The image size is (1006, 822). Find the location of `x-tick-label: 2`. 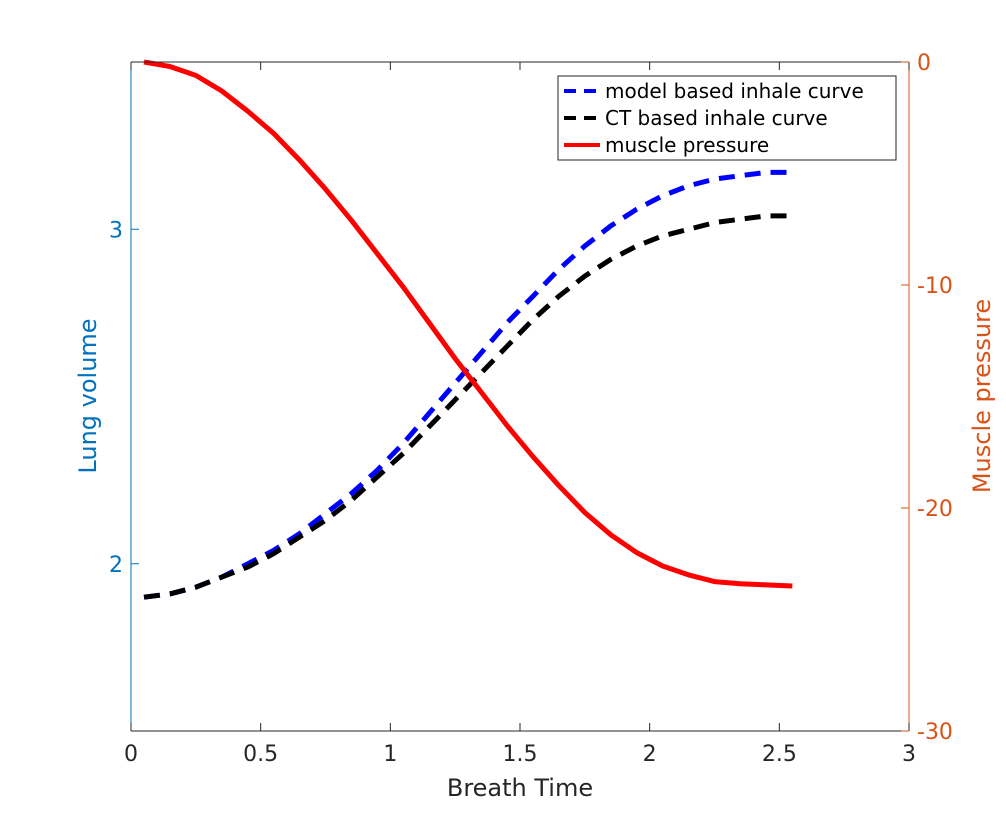

x-tick-label: 2 is located at coordinates (650, 754).